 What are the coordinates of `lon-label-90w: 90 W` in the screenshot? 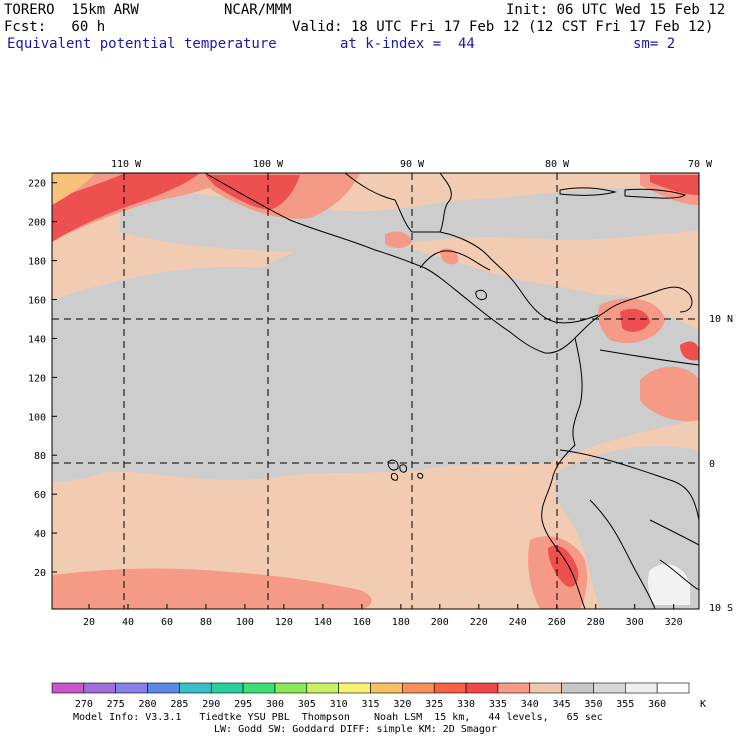 It's located at (412, 164).